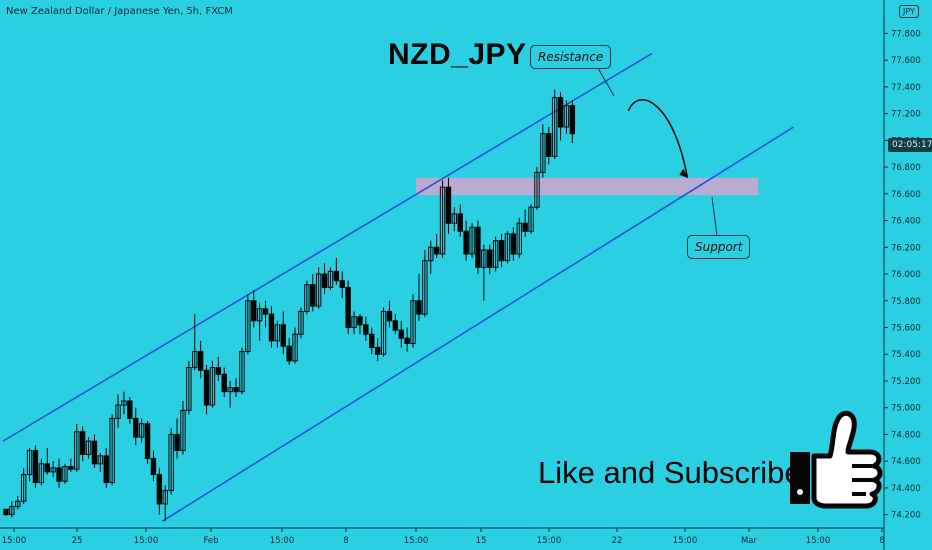 Image resolution: width=932 pixels, height=550 pixels. What do you see at coordinates (481, 541) in the screenshot?
I see `x-tick-label: 15` at bounding box center [481, 541].